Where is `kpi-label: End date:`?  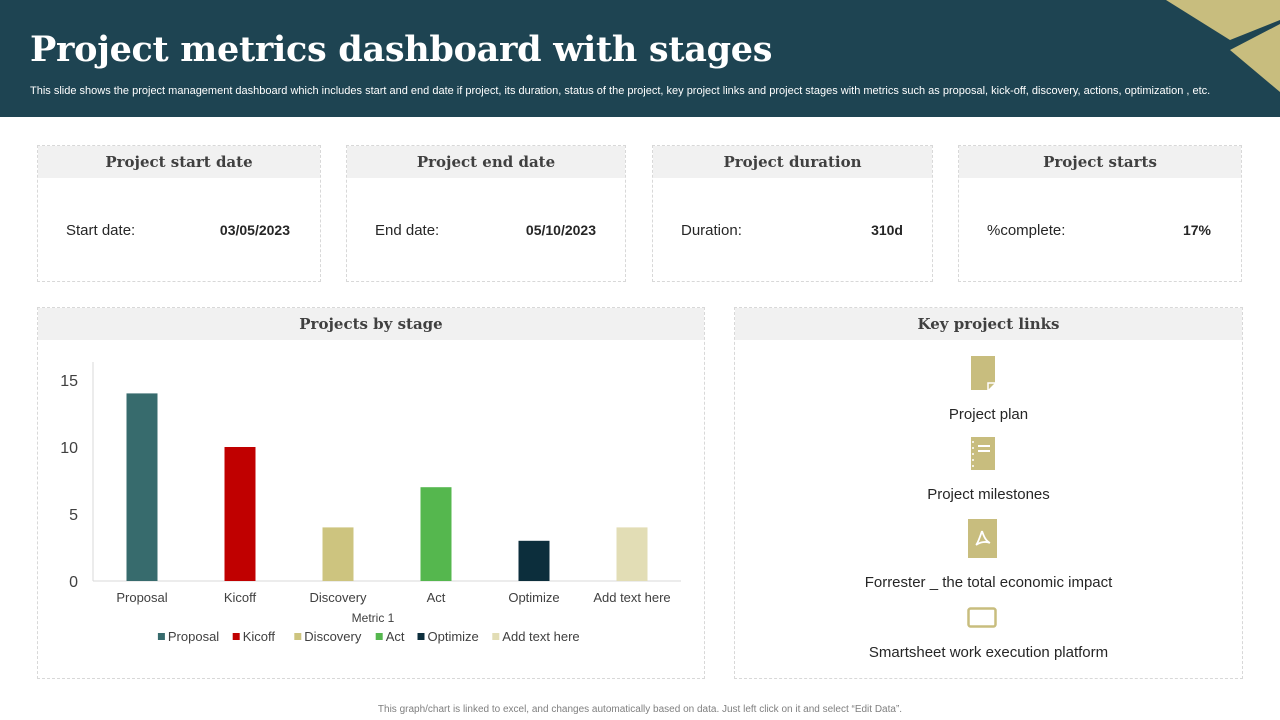 kpi-label: End date: is located at coordinates (407, 230).